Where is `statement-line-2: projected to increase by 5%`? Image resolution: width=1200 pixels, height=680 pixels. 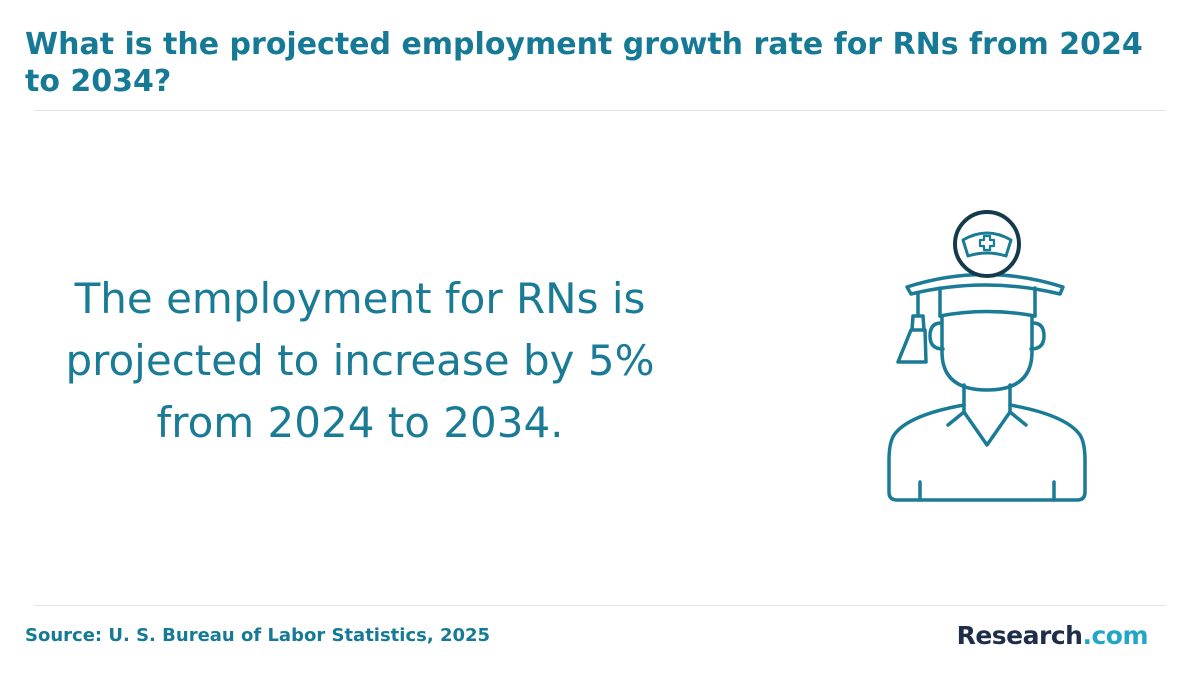
statement-line-2: projected to increase by 5% is located at coordinates (360, 360).